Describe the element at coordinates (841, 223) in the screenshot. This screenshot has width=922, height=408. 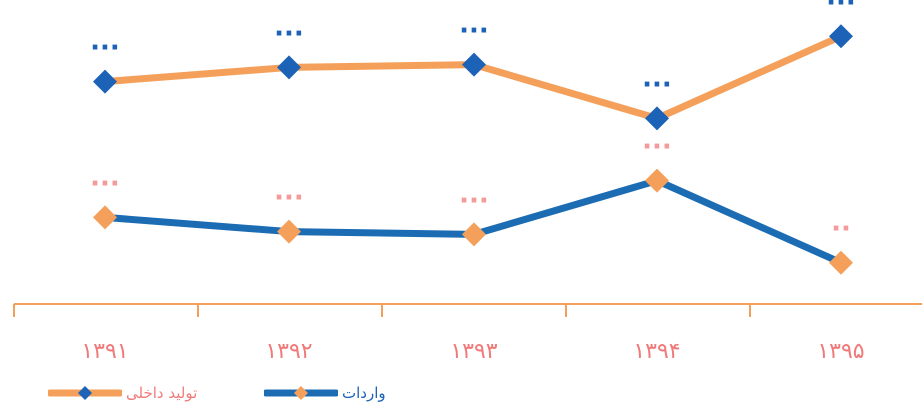
I see `series-2-data-label-5: ..` at that location.